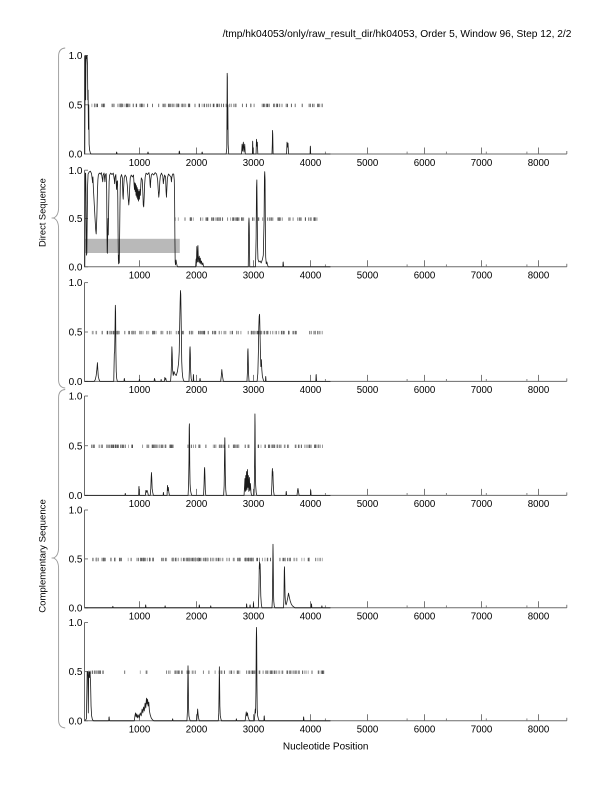  What do you see at coordinates (42, 212) in the screenshot?
I see `svg-text: Direct Sequence` at bounding box center [42, 212].